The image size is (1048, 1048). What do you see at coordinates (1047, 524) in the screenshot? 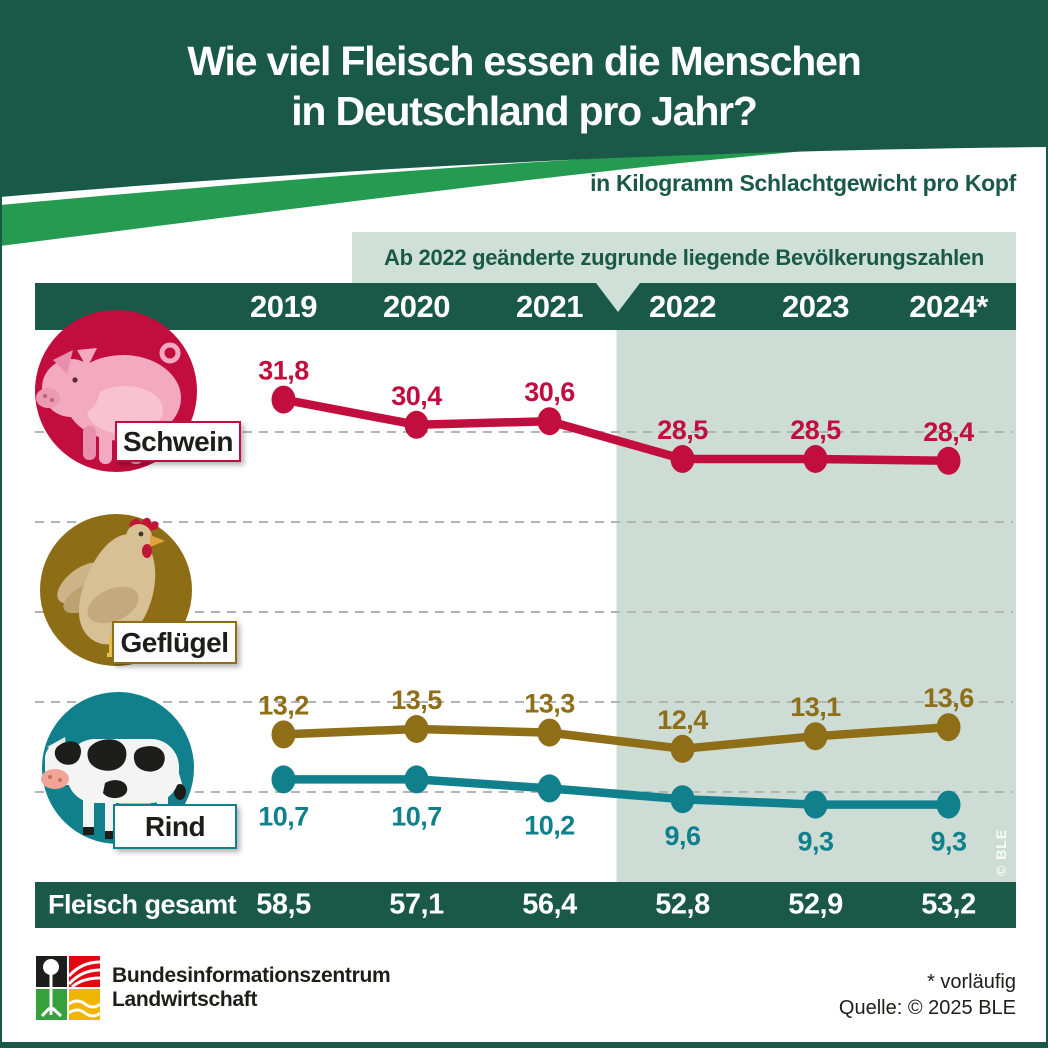
I see `right-border` at bounding box center [1047, 524].